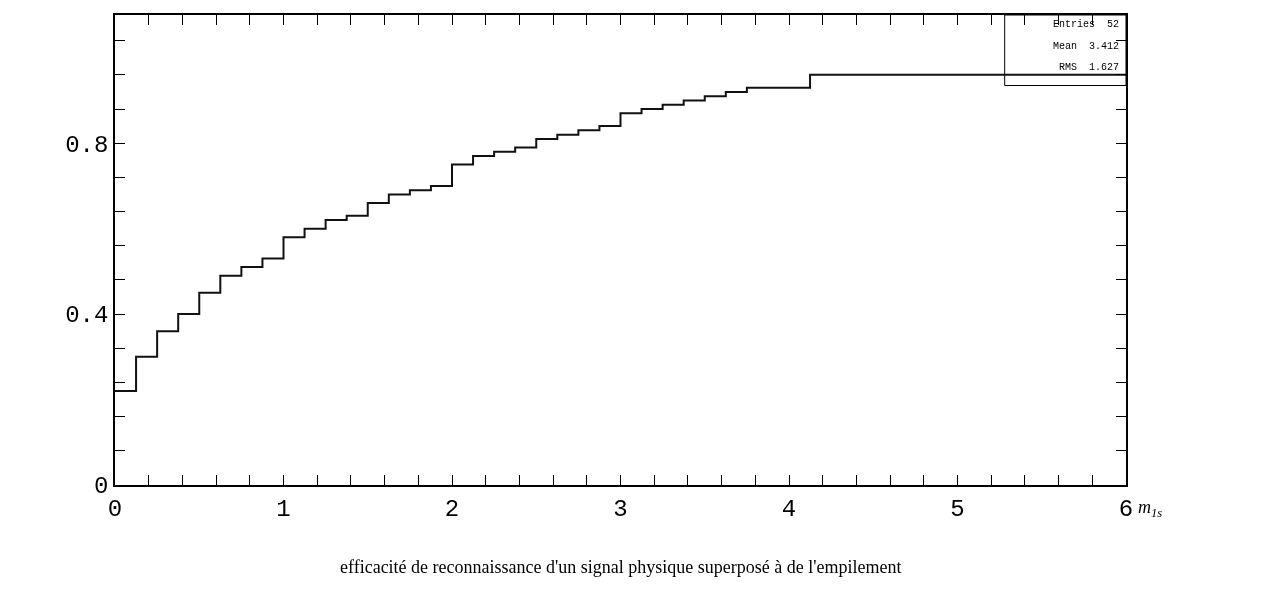  I want to click on y-tick-label: 0.8, so click(87, 145).